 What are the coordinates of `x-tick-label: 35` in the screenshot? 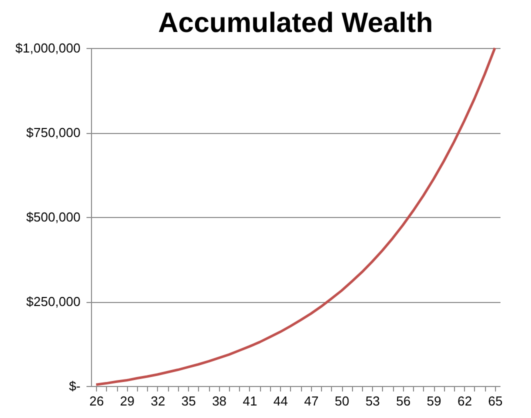 It's located at (188, 401).